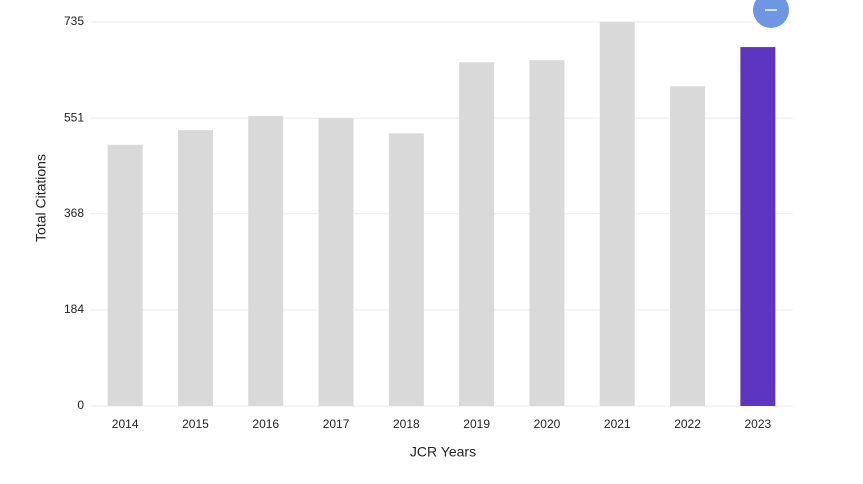 The height and width of the screenshot is (484, 863). Describe the element at coordinates (406, 424) in the screenshot. I see `x-tick-label: 2018` at that location.